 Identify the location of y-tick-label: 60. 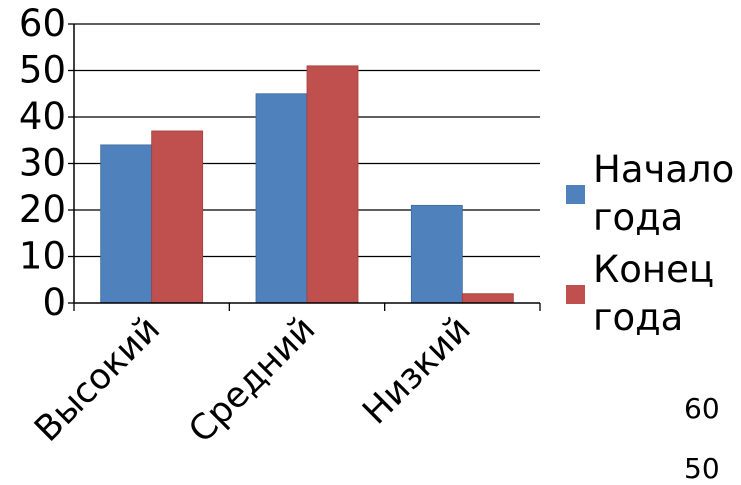
(42, 23).